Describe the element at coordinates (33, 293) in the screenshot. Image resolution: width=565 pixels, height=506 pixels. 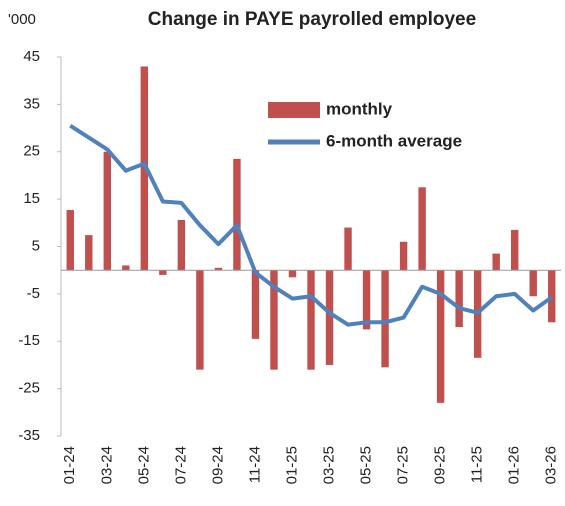
I see `y-tick-label: -5` at that location.